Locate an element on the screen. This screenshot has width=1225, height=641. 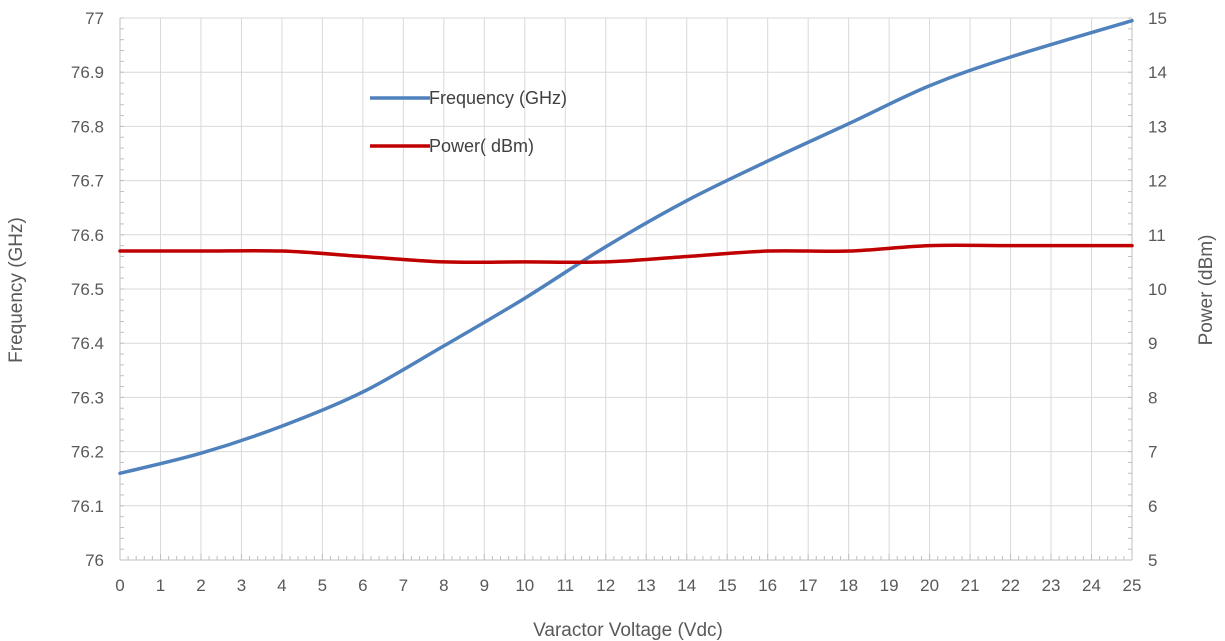
legend-label-power: Power( dBm) is located at coordinates (481, 146).